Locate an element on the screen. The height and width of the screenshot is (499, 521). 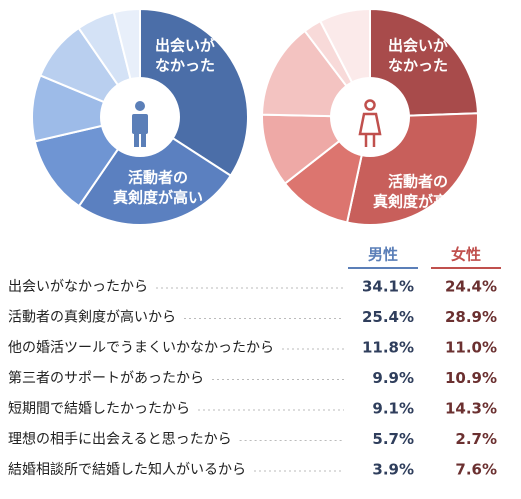
value-label: 2.7% is located at coordinates (476, 439).